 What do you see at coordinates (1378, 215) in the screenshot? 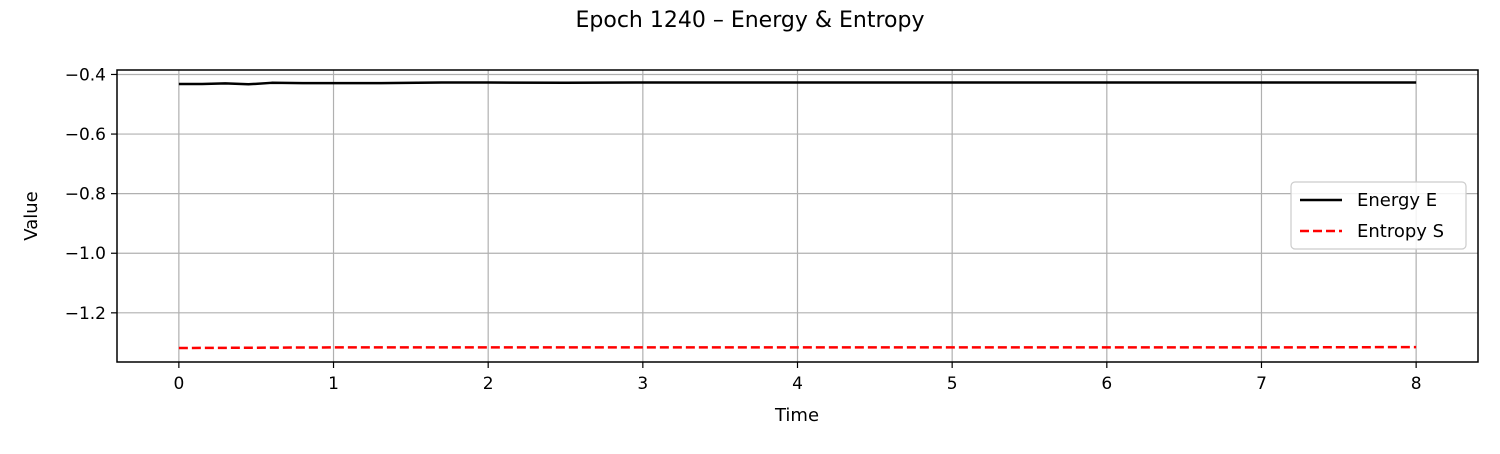
I see `legend: Energy E Entropy S` at bounding box center [1378, 215].